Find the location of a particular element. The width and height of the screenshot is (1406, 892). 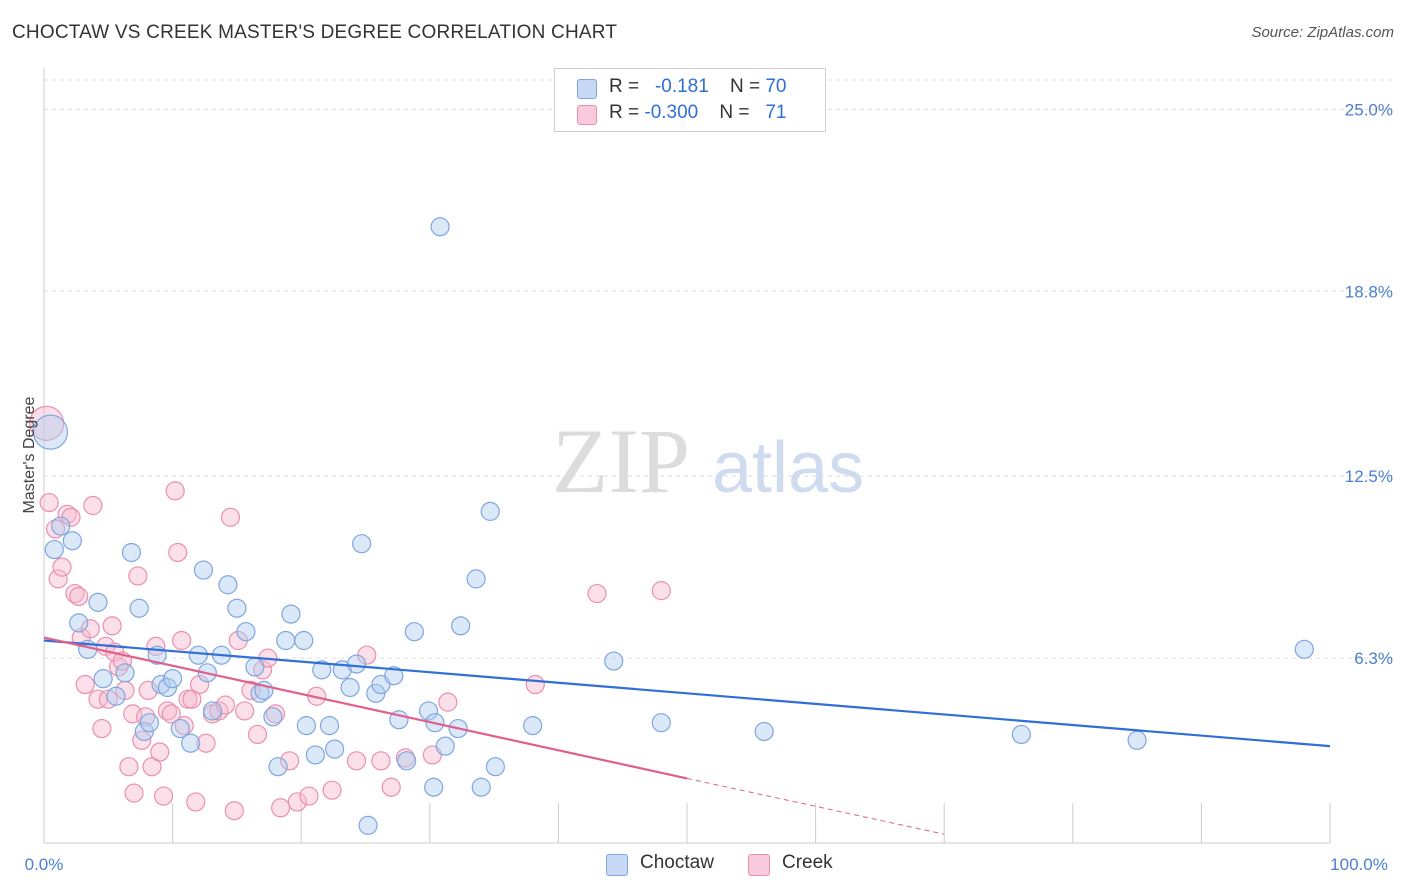

watermark-atlas: atlas is located at coordinates (788, 468).